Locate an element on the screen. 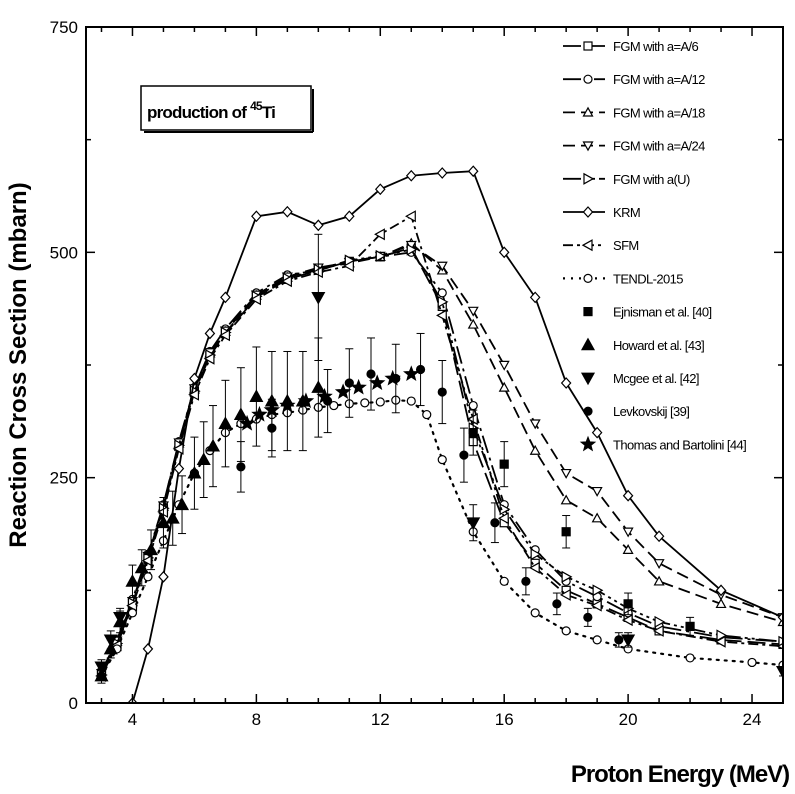  x-tick-label: 4 is located at coordinates (132, 719).